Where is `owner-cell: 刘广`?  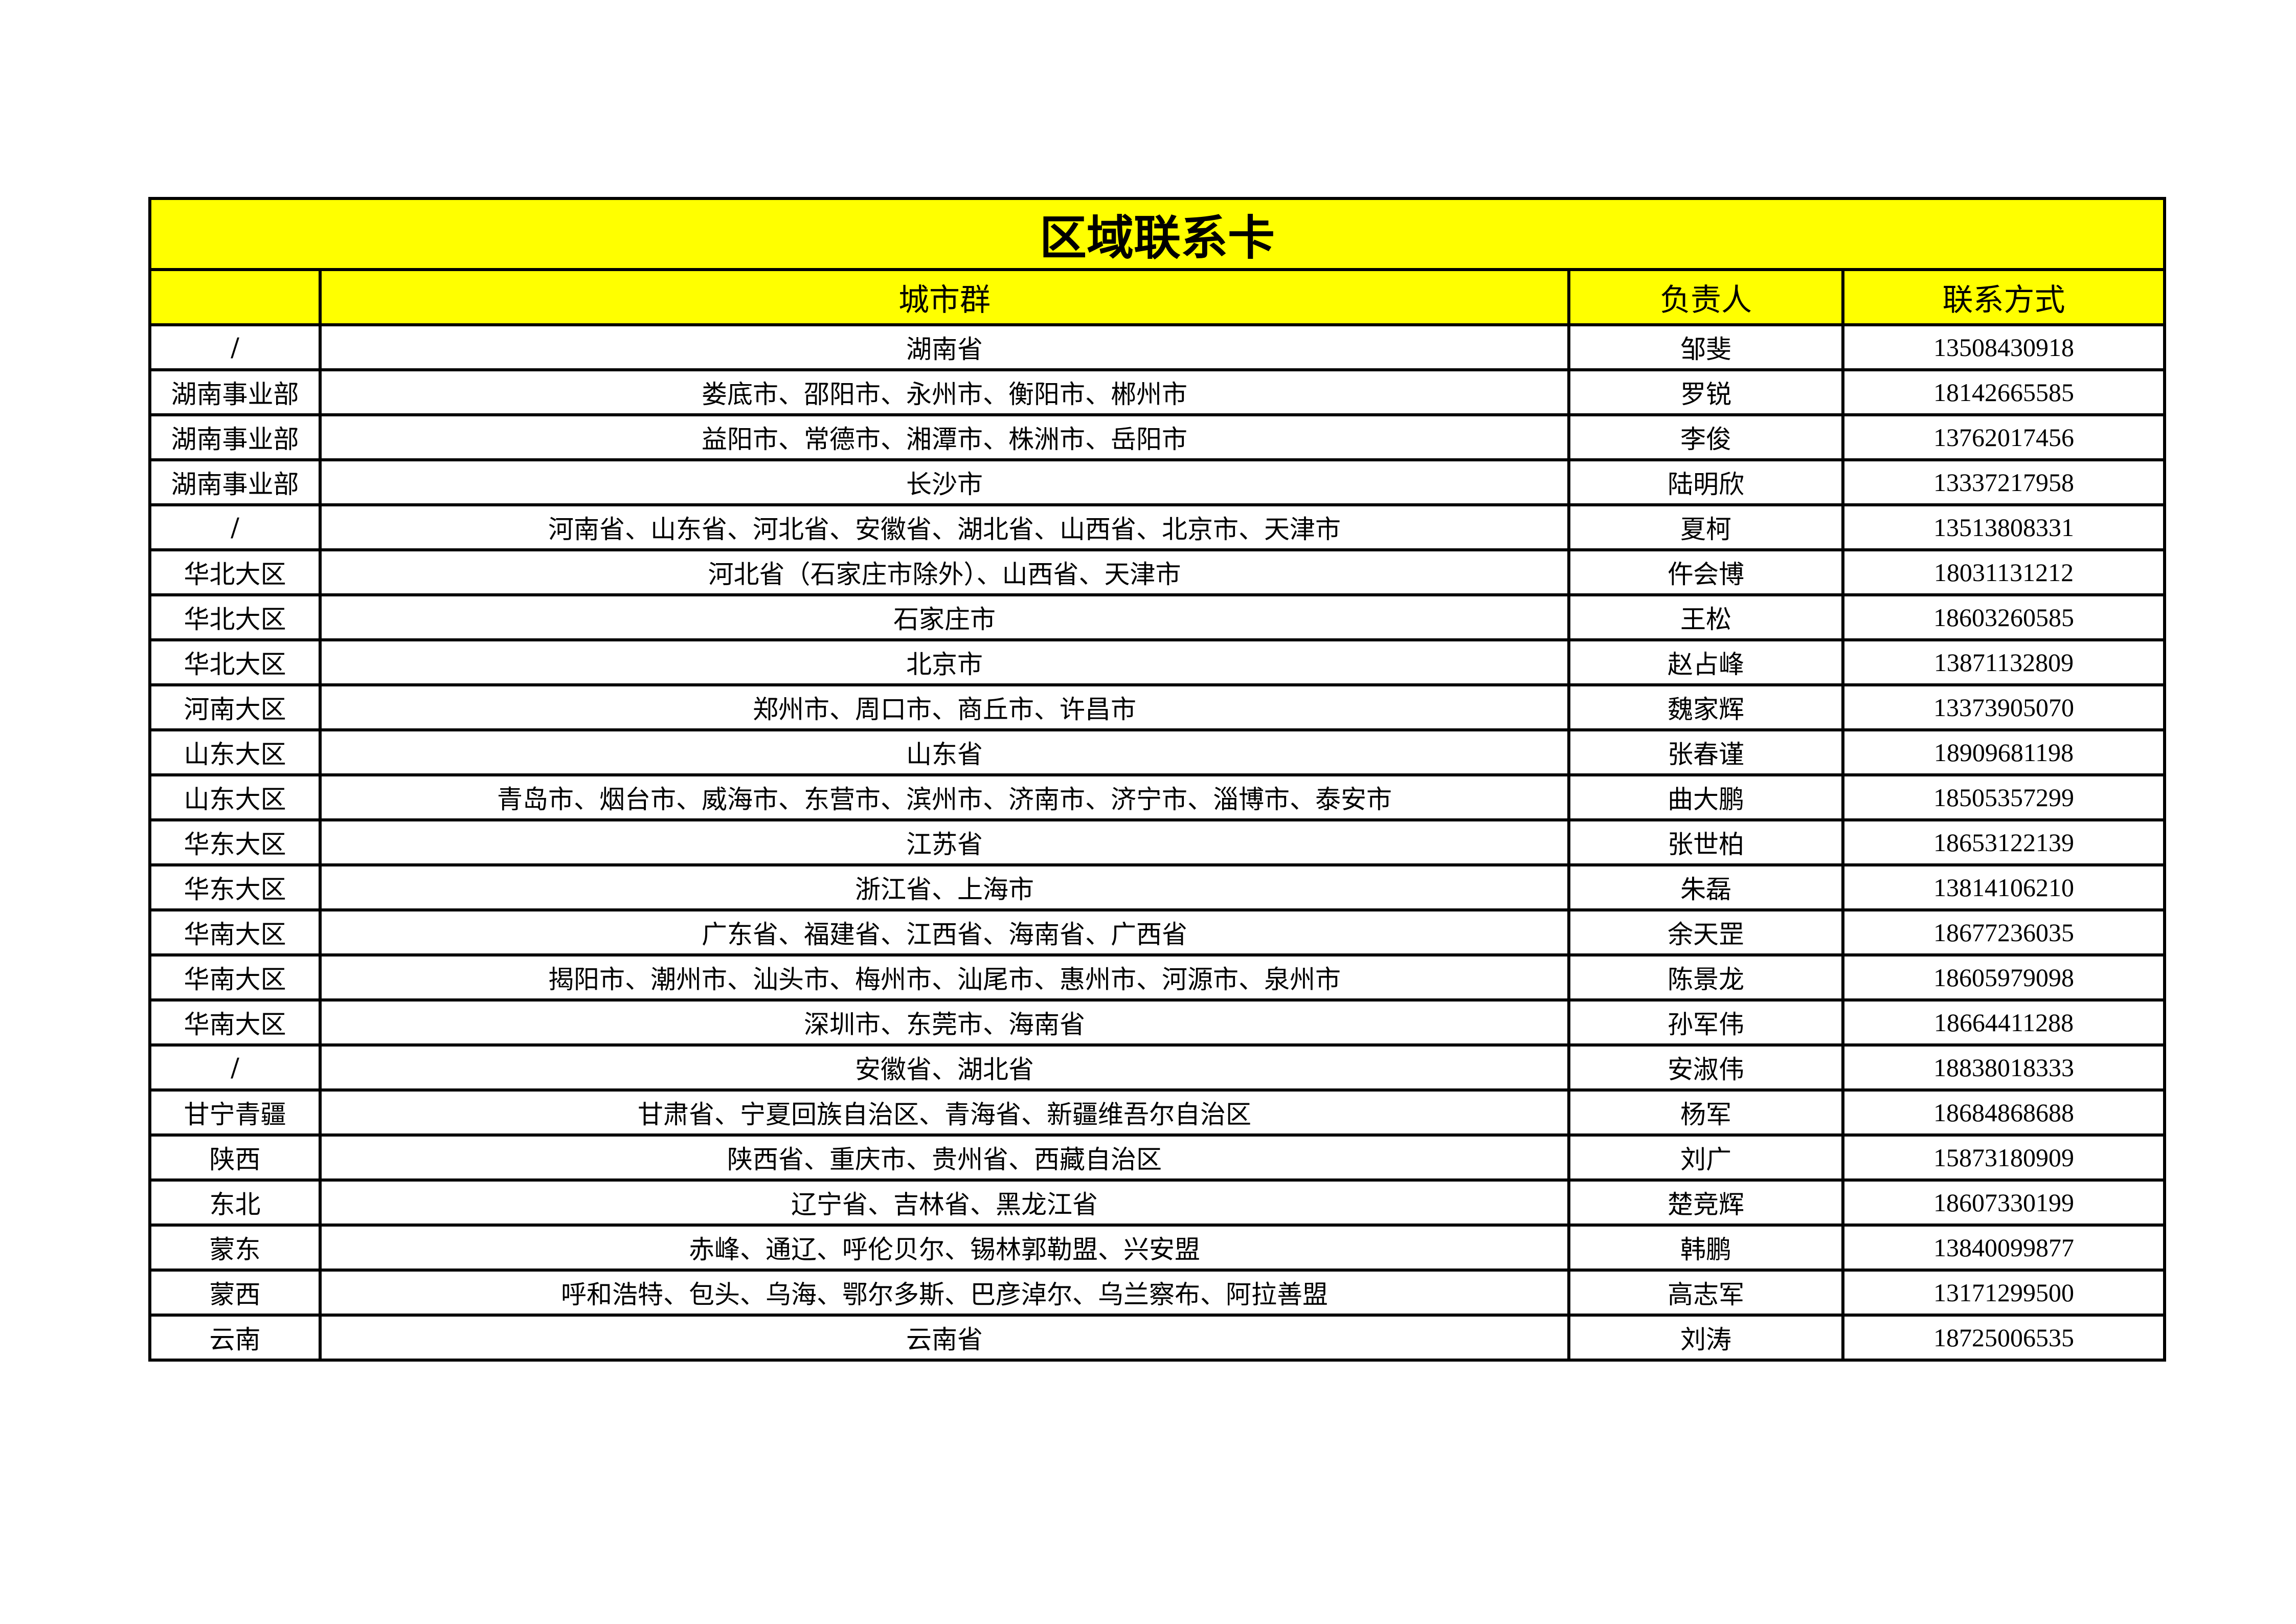 owner-cell: 刘广 is located at coordinates (1706, 1157).